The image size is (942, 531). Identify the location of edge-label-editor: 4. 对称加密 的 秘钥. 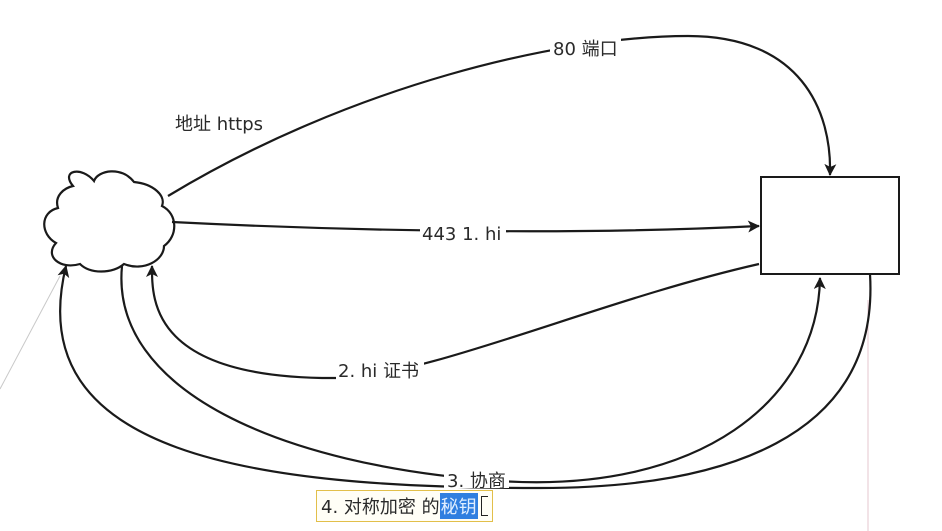
(404, 506).